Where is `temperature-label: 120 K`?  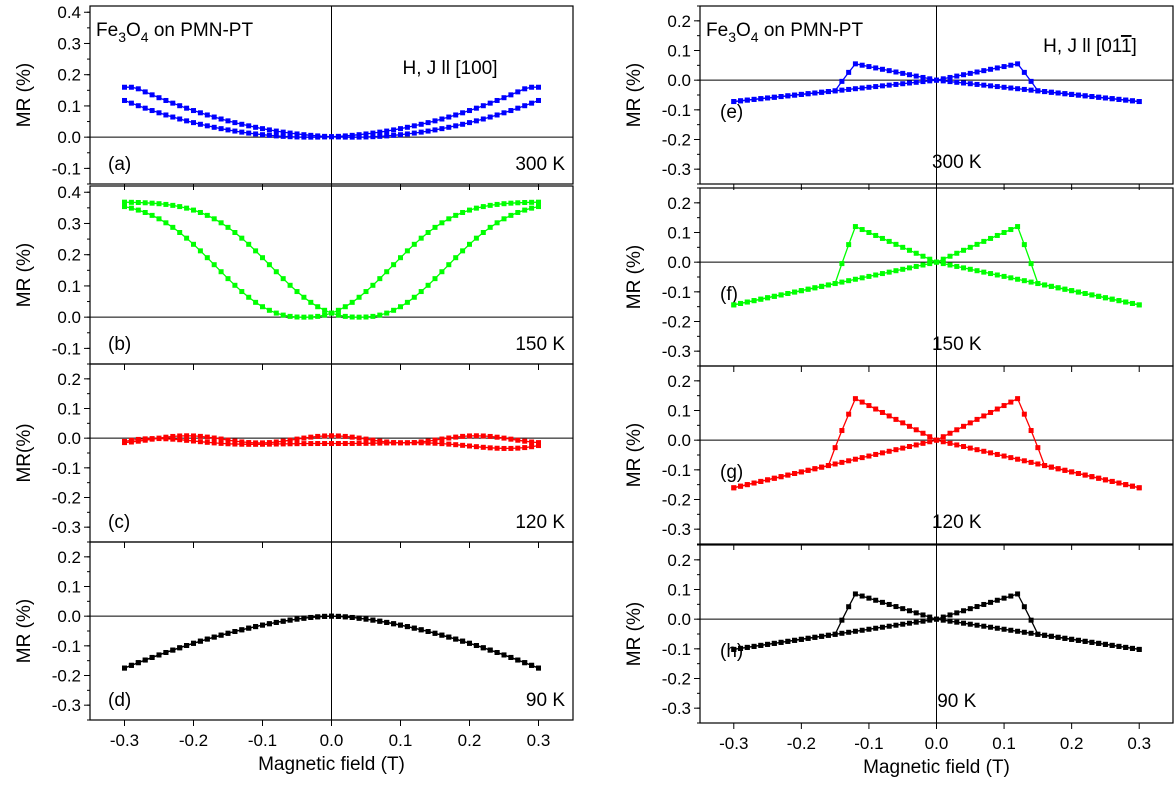 temperature-label: 120 K is located at coordinates (957, 522).